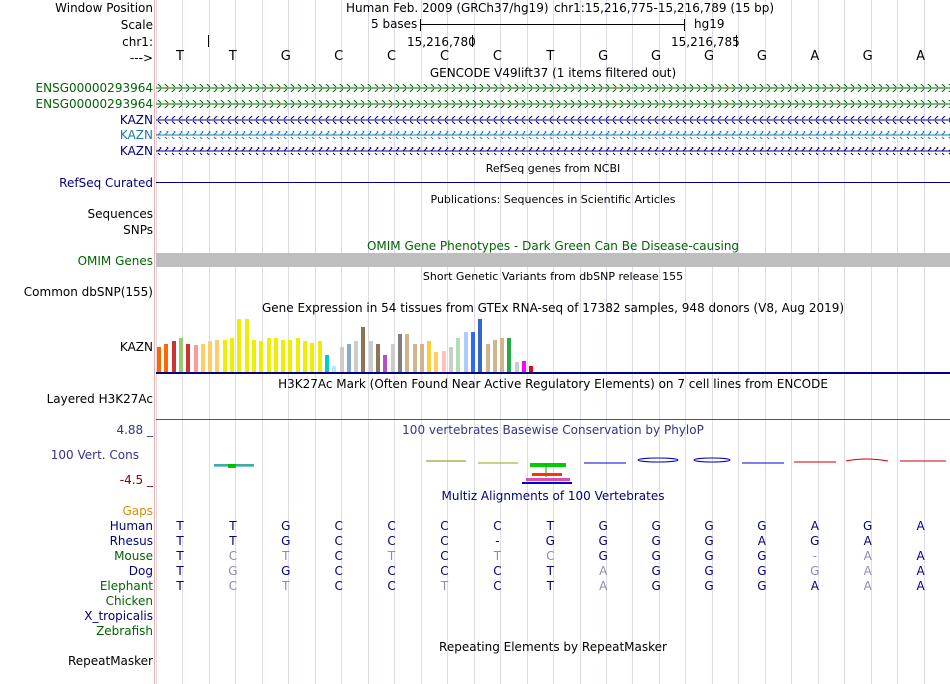 This screenshot has height=684, width=950. I want to click on gtex-label: KAZN, so click(136, 347).